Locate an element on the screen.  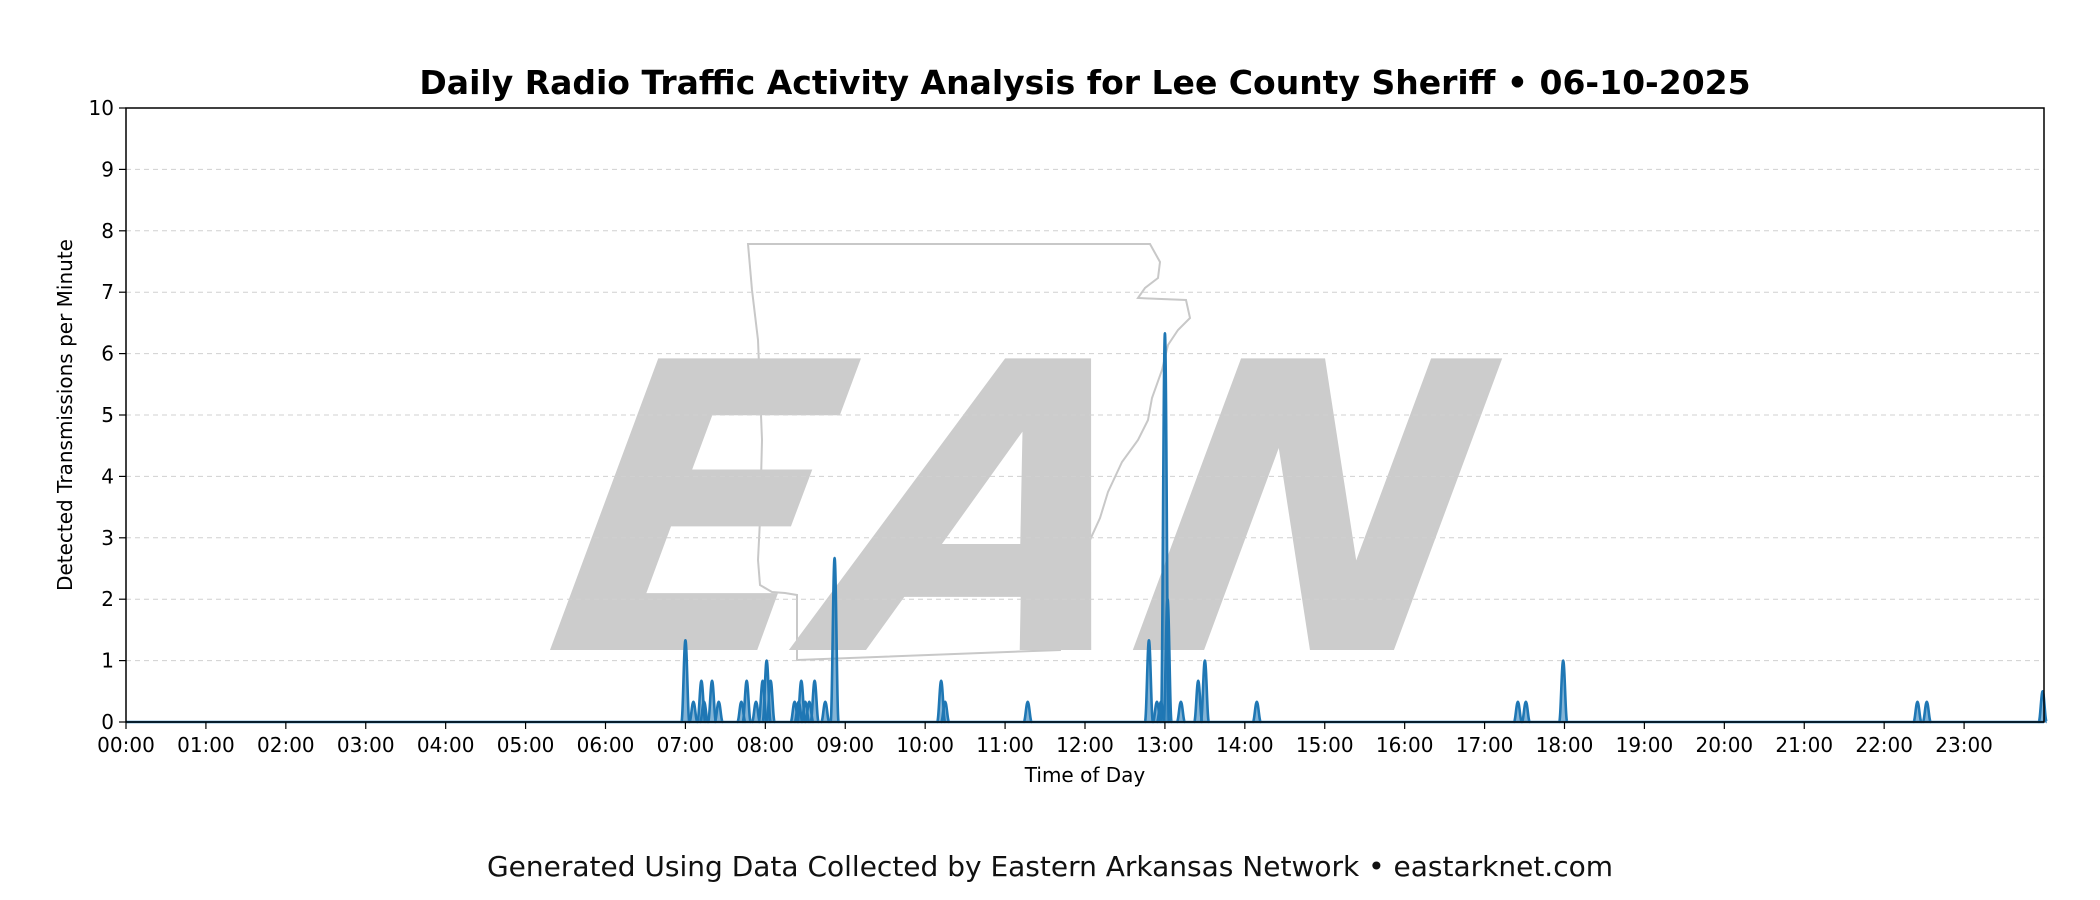
y-tick-label: 4 is located at coordinates (107, 476).